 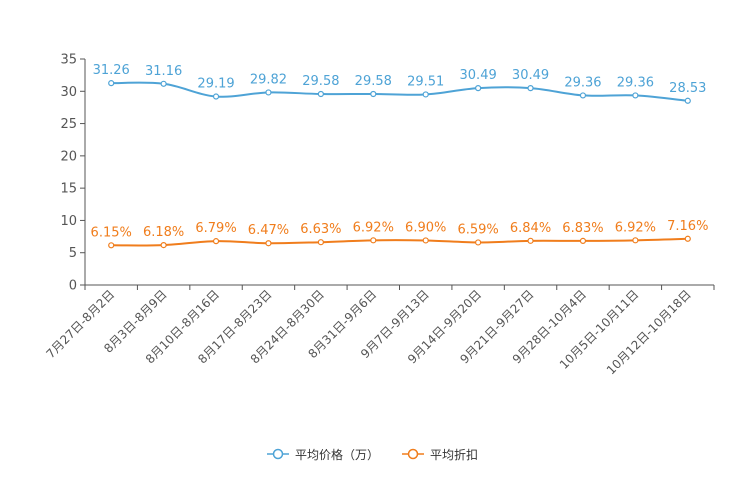 What do you see at coordinates (530, 228) in the screenshot?
I see `data-label: 6.84%` at bounding box center [530, 228].